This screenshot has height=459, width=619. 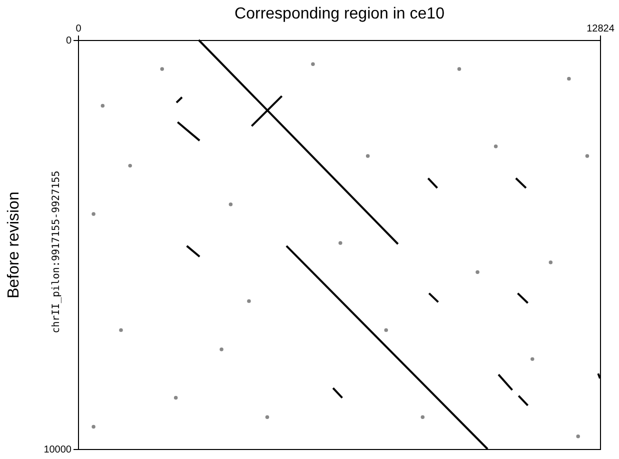 What do you see at coordinates (600, 29) in the screenshot?
I see `x-tick-label: 12824` at bounding box center [600, 29].